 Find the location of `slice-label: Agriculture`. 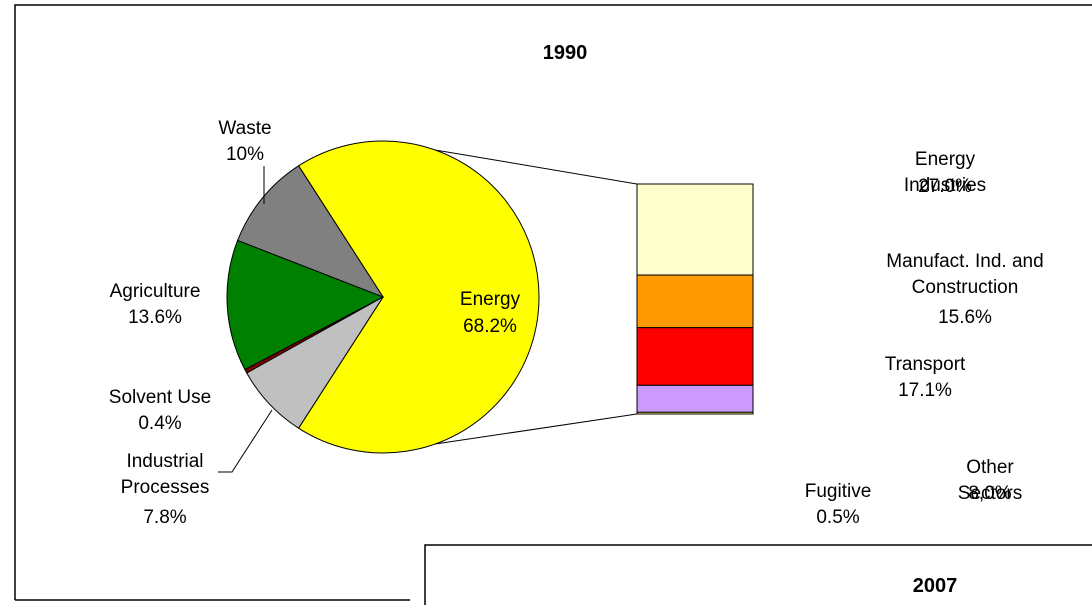

slice-label: Agriculture is located at coordinates (155, 291).